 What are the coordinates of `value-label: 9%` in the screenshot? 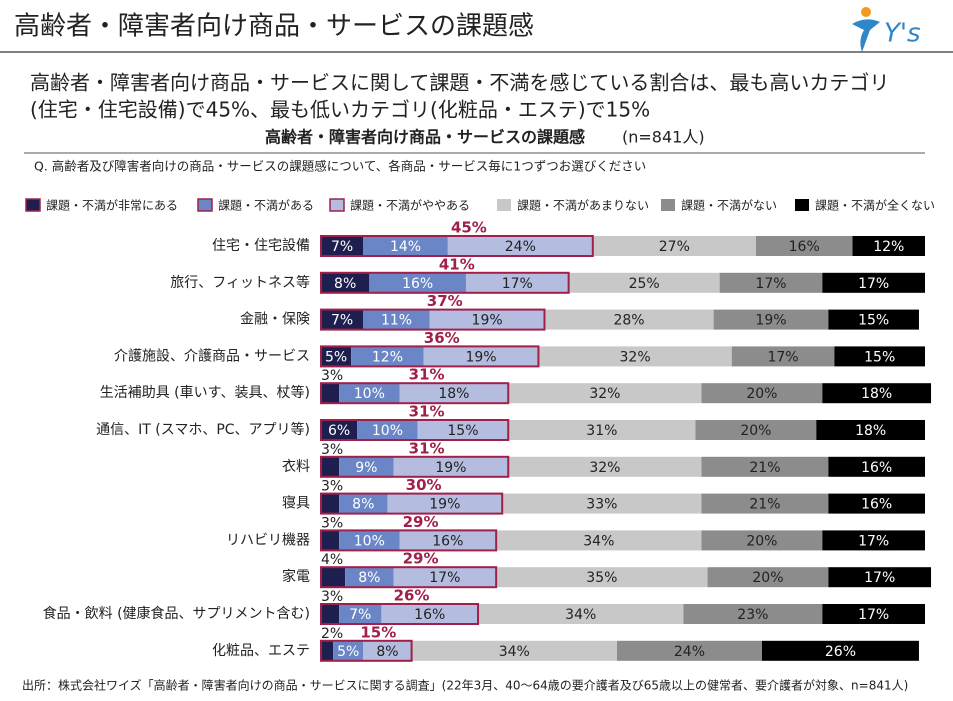 It's located at (366, 468).